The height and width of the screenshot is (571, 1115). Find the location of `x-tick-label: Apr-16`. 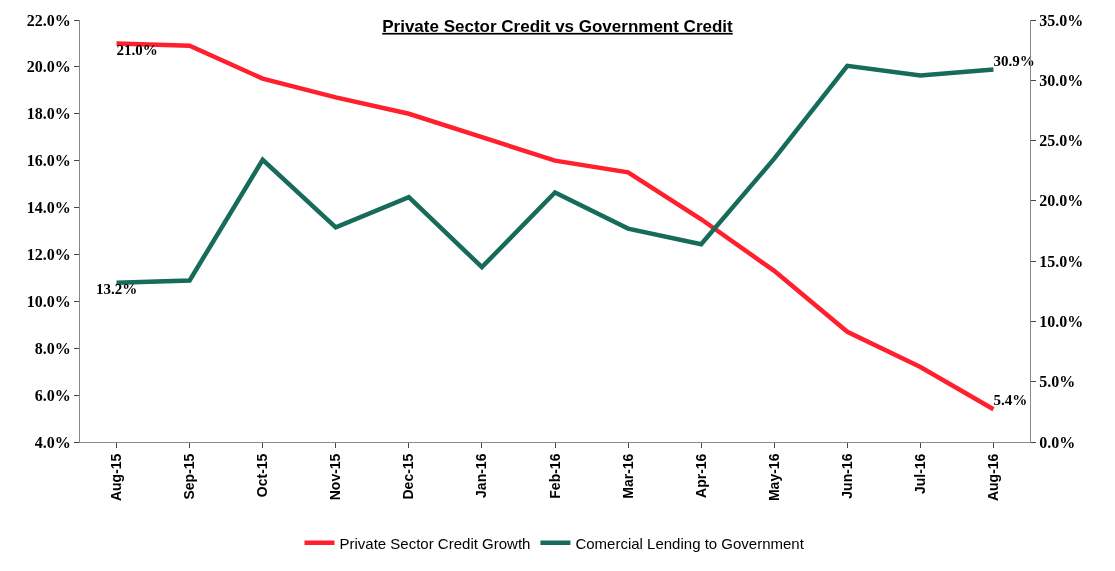

x-tick-label: Apr-16 is located at coordinates (700, 475).